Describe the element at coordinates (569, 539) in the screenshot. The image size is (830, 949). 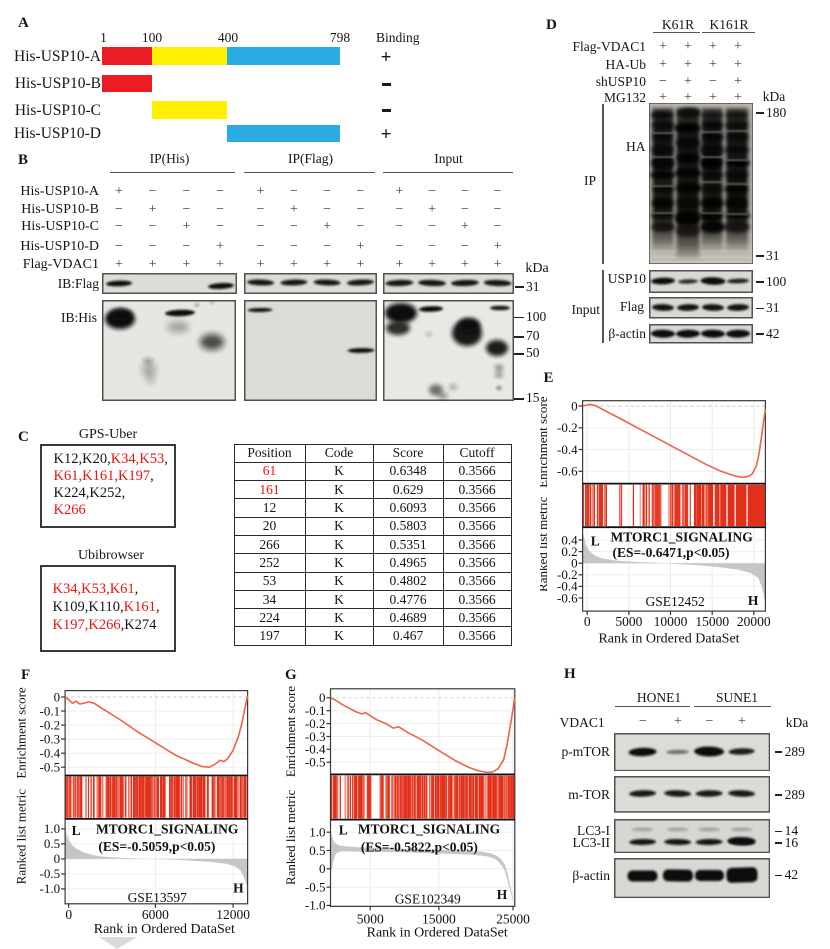
I see `svg-text: 0.4` at that location.